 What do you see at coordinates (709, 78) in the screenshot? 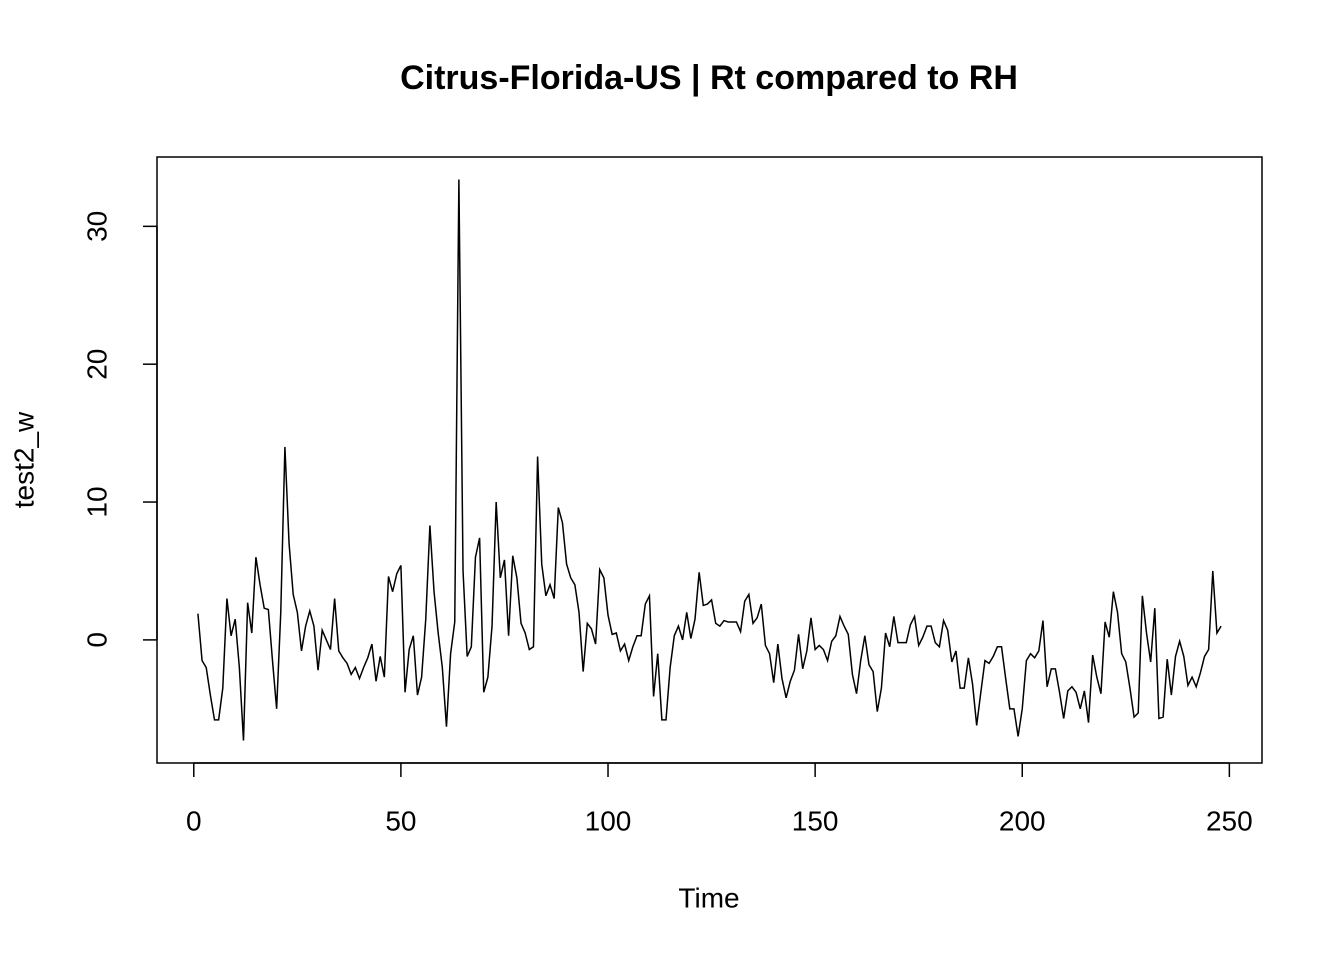
I see `chart-title: Citrus-Florida-US | Rt compared to RH` at bounding box center [709, 78].